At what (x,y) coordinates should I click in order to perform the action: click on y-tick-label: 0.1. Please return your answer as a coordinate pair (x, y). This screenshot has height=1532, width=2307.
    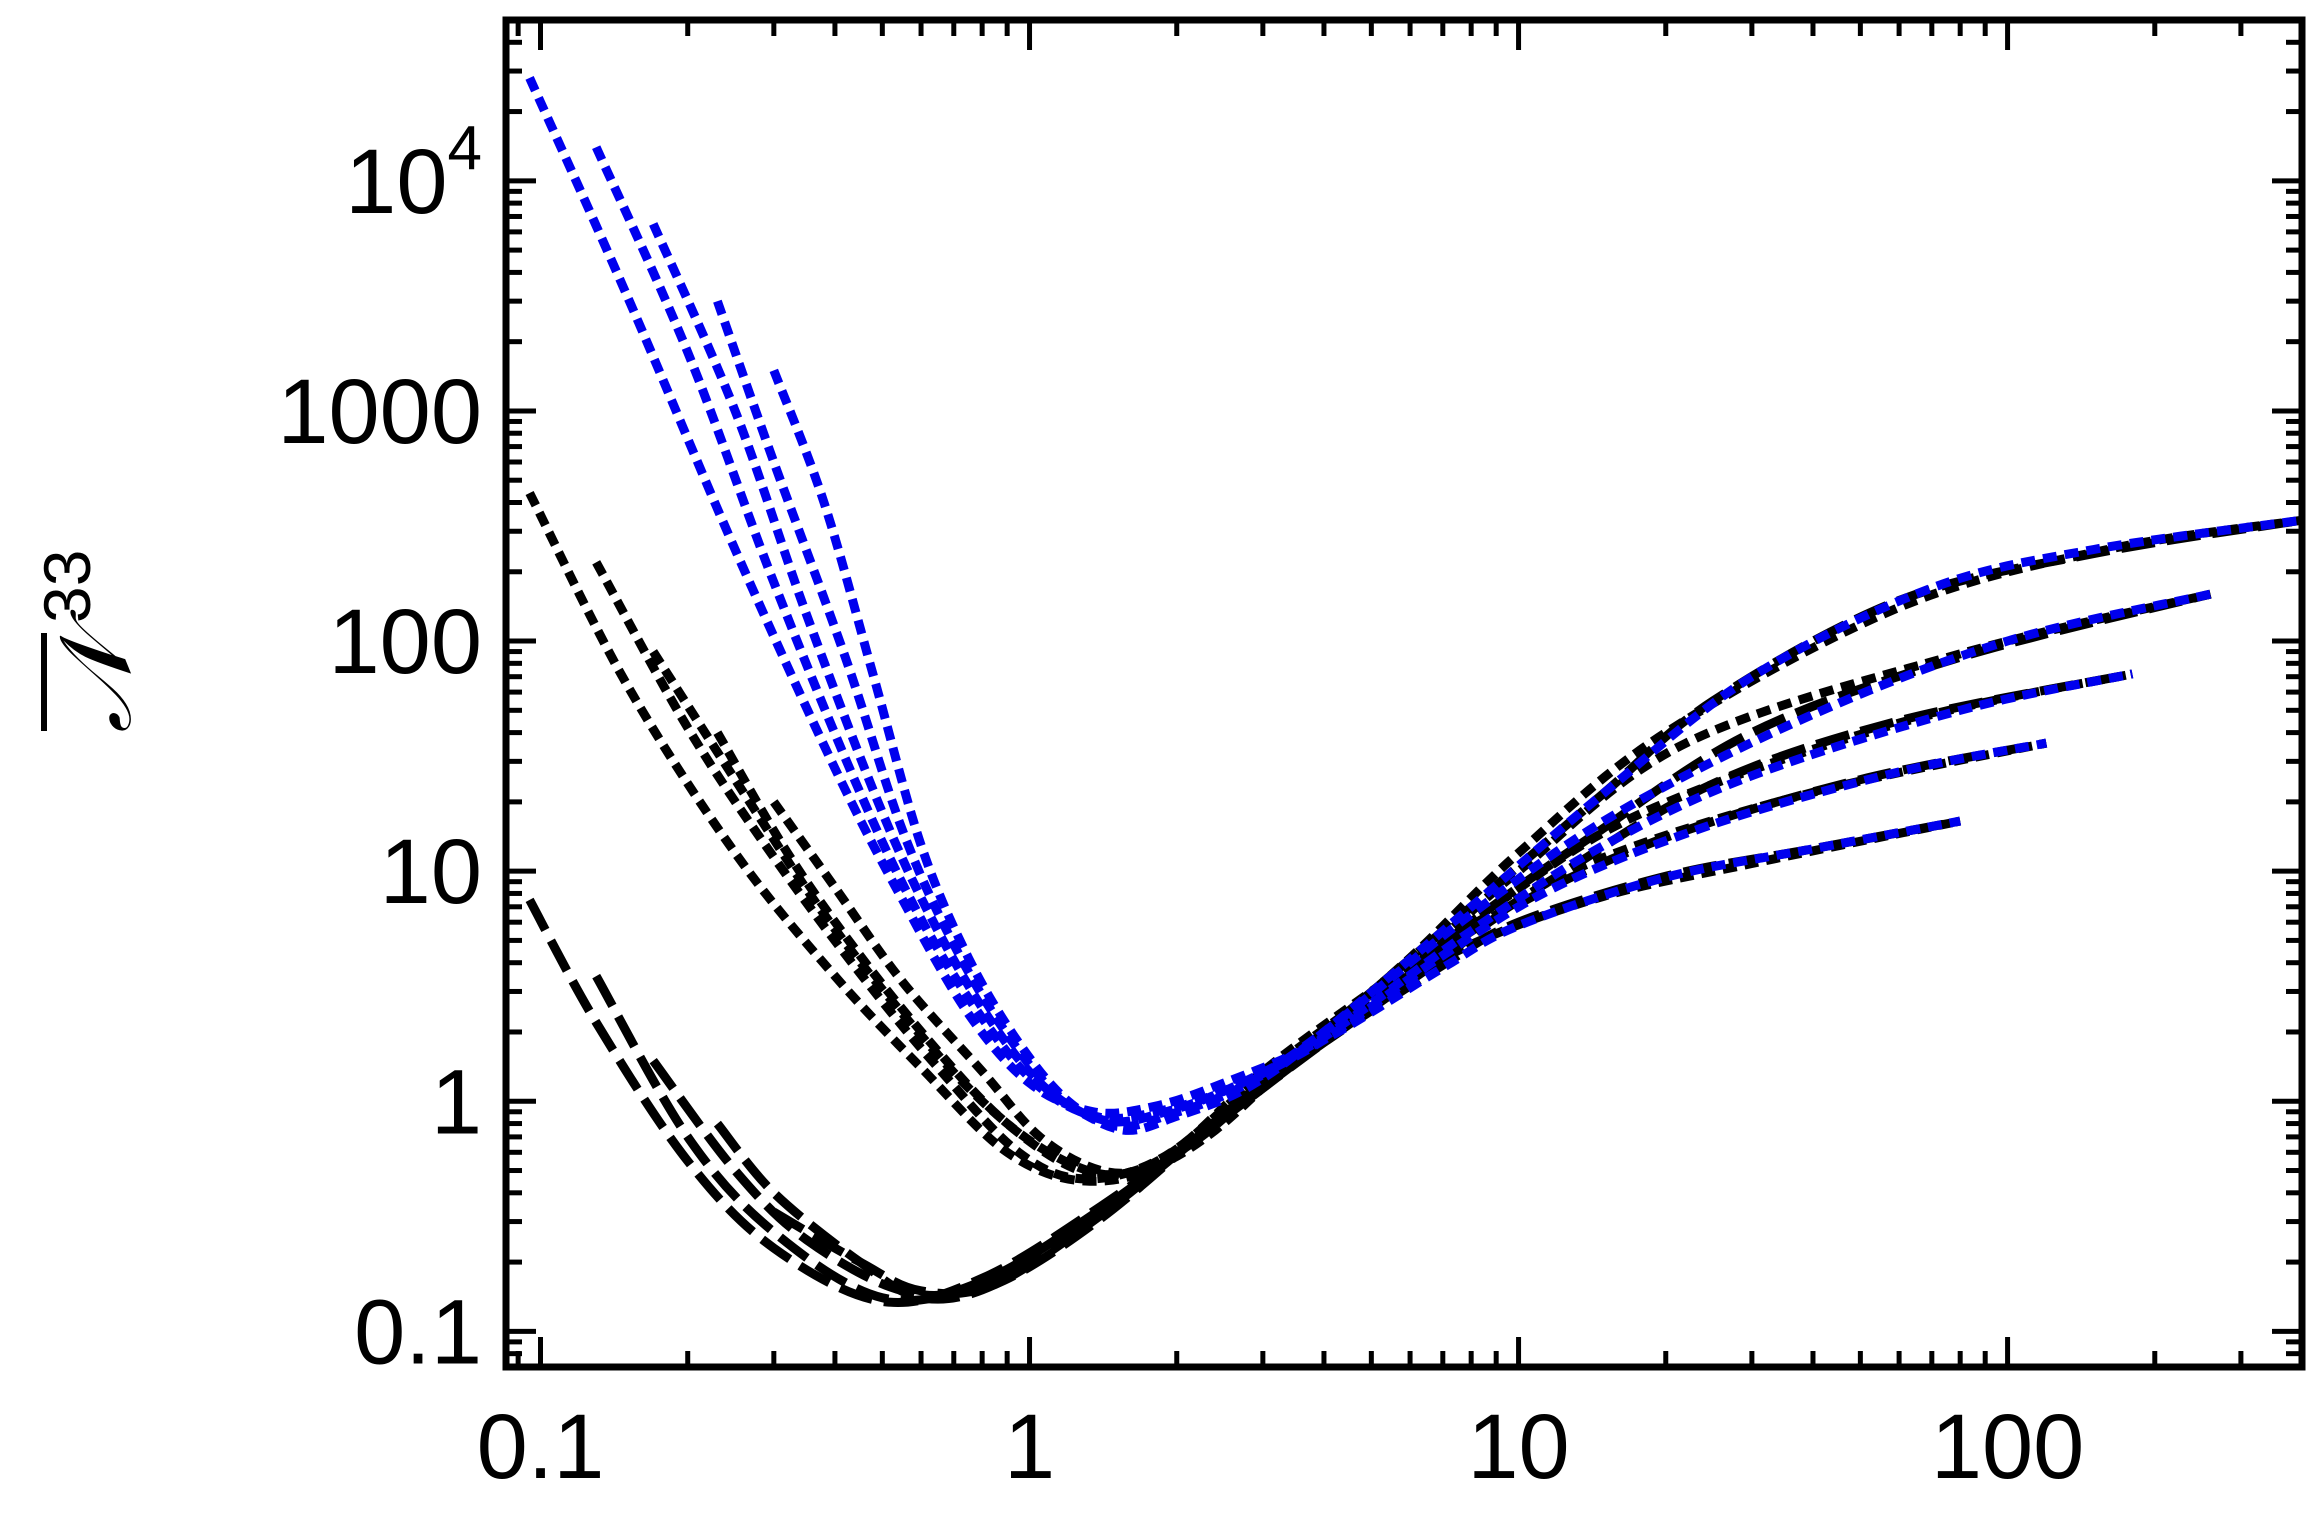
    Looking at the image, I should click on (418, 1332).